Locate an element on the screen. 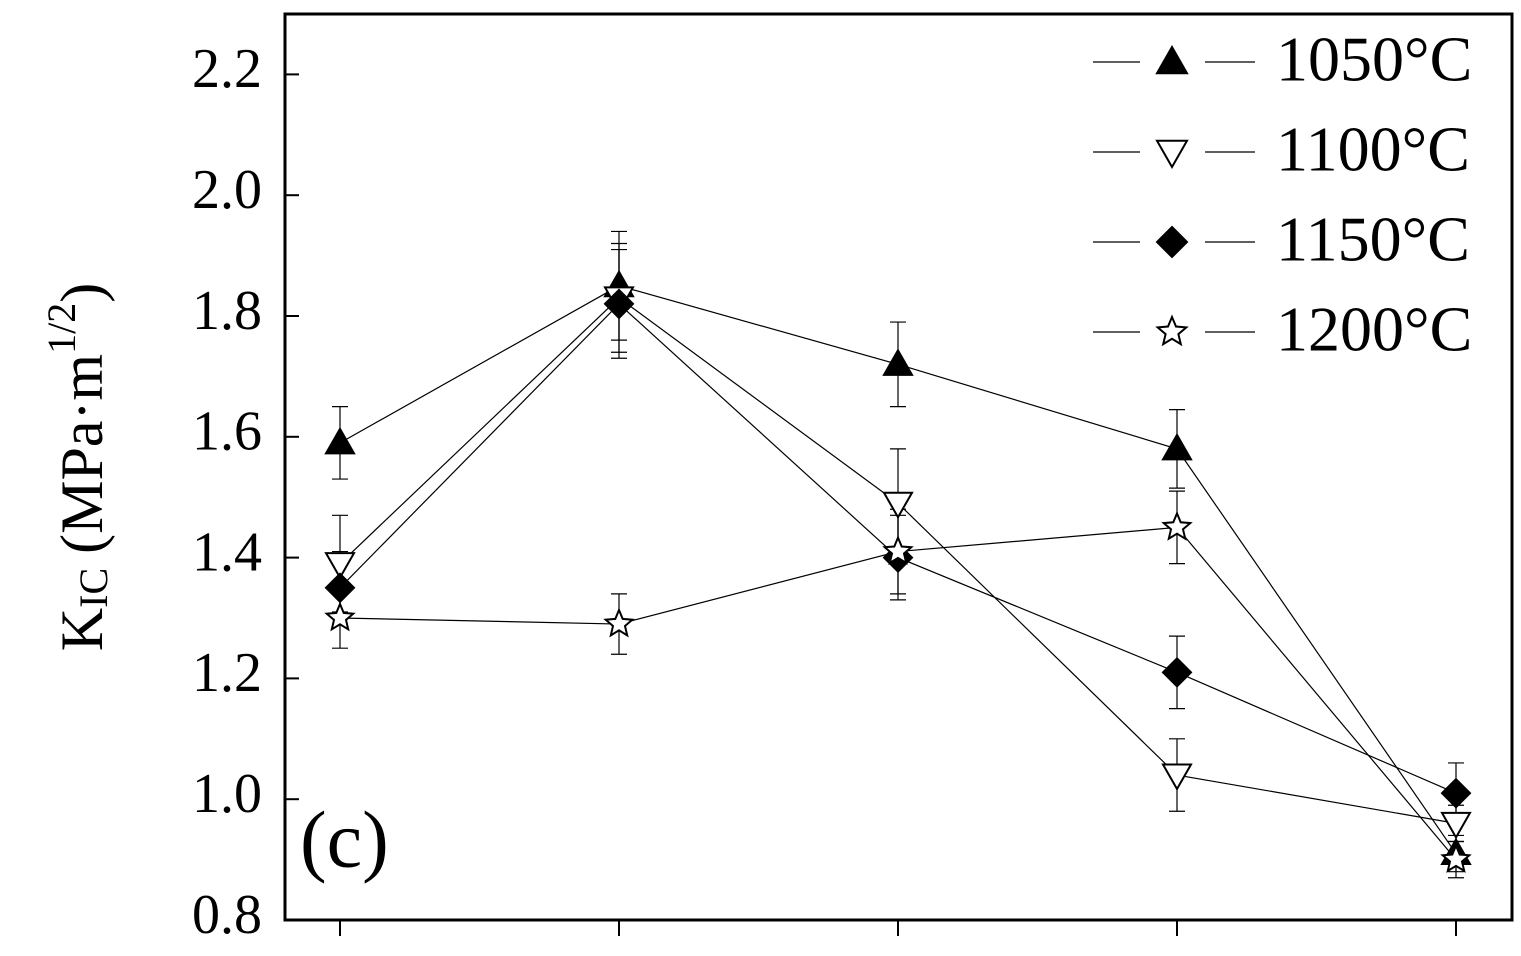 This screenshot has height=956, width=1521. y-label-close: ) is located at coordinates (82, 293).